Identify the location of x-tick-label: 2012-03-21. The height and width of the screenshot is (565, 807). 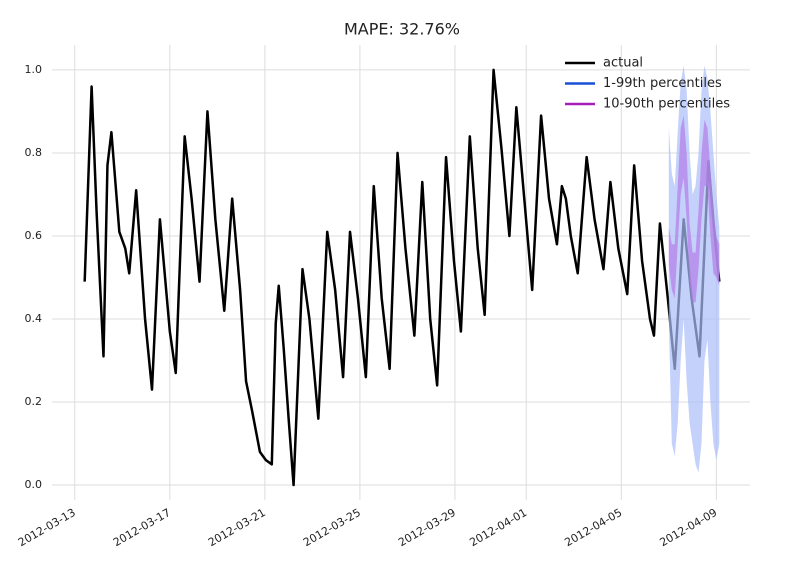
(237, 527).